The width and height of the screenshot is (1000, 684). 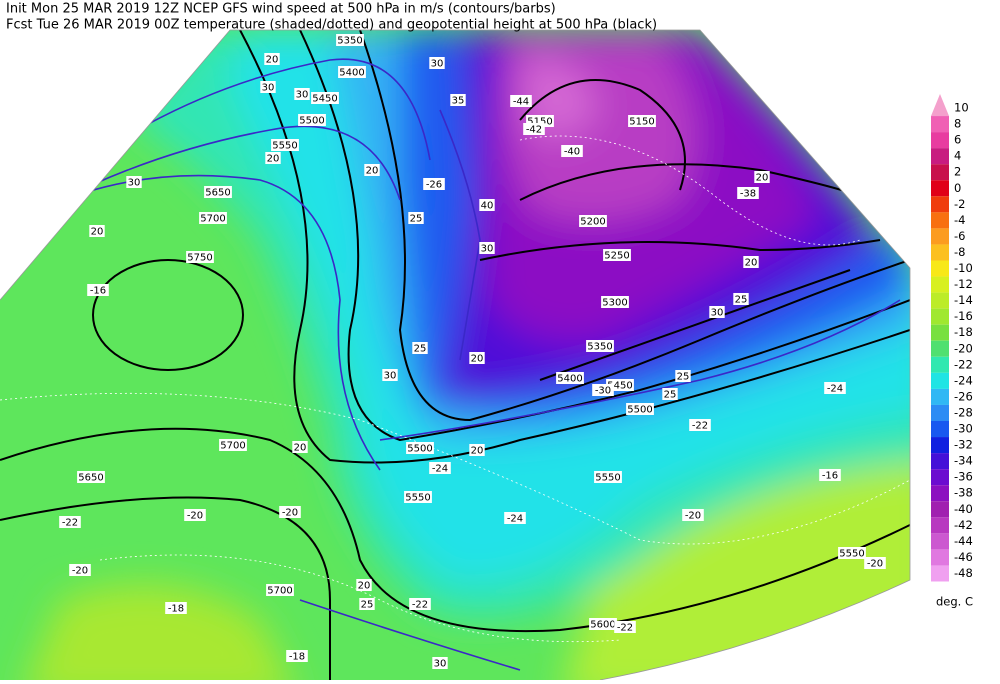 What do you see at coordinates (963, 509) in the screenshot?
I see `colorbar-label: -40` at bounding box center [963, 509].